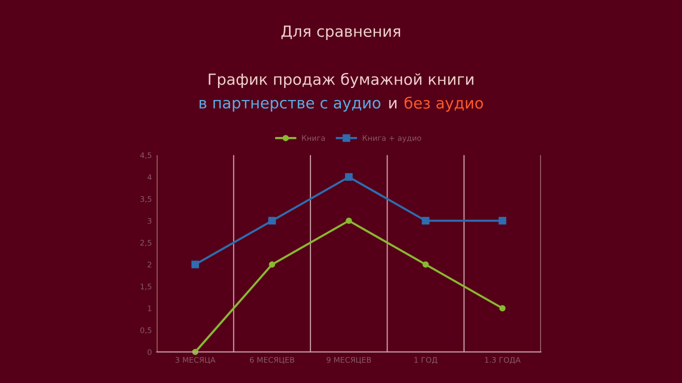 This screenshot has height=383, width=682. I want to click on text: и, so click(392, 104).